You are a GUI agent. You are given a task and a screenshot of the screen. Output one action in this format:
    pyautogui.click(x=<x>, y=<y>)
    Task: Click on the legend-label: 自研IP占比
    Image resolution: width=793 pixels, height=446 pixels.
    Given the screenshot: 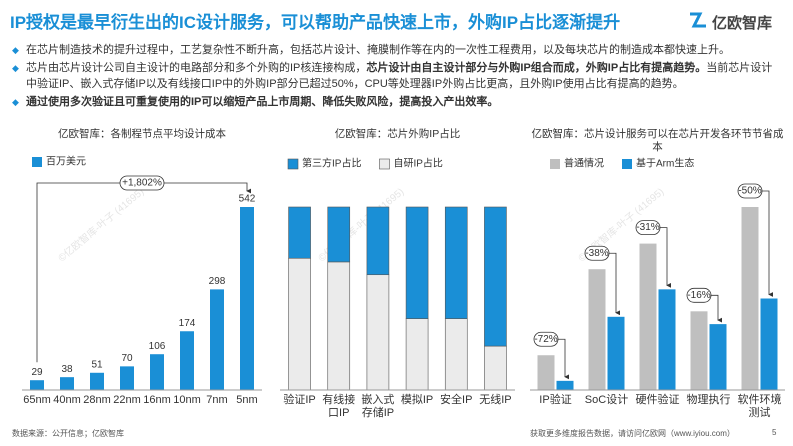 What is the action you would take?
    pyautogui.click(x=417, y=163)
    